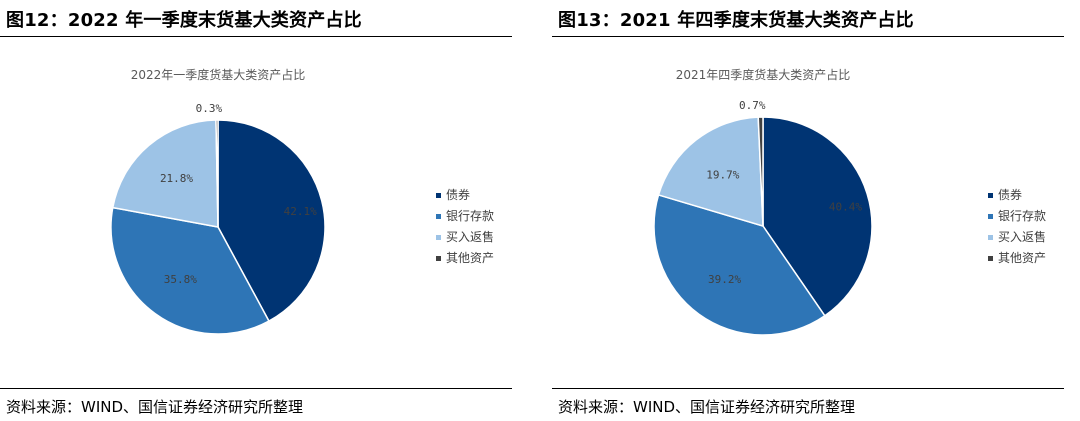 The height and width of the screenshot is (421, 1080). Describe the element at coordinates (300, 211) in the screenshot. I see `slice-label-bonds: 42.1%` at that location.